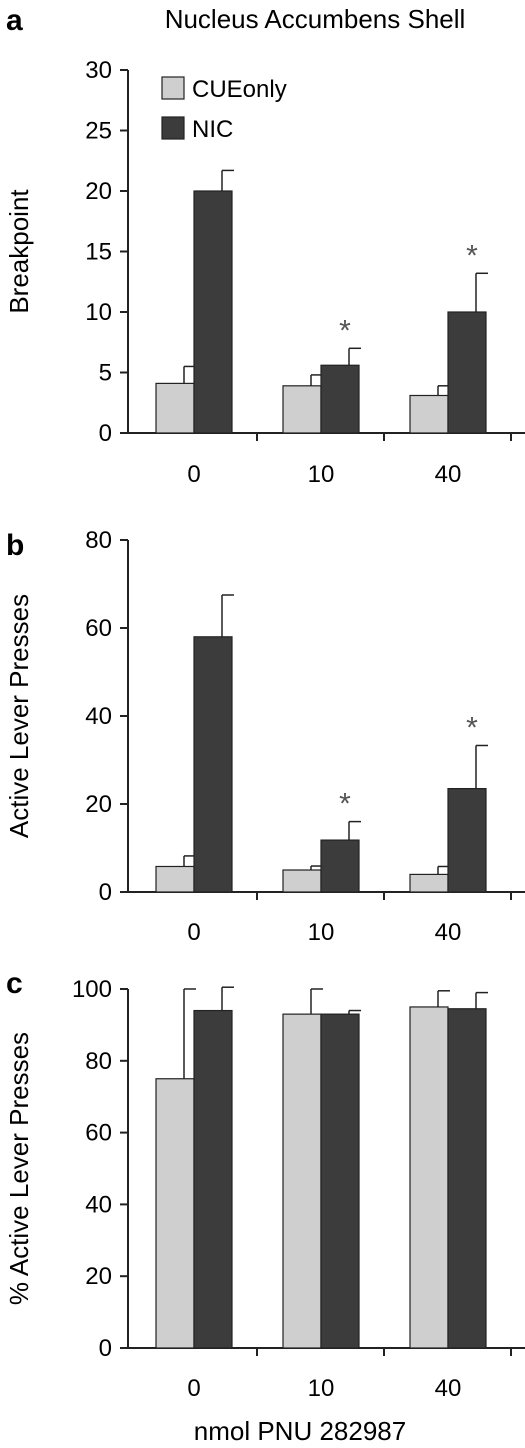  What do you see at coordinates (98, 252) in the screenshot?
I see `y-tick-label: 15` at bounding box center [98, 252].